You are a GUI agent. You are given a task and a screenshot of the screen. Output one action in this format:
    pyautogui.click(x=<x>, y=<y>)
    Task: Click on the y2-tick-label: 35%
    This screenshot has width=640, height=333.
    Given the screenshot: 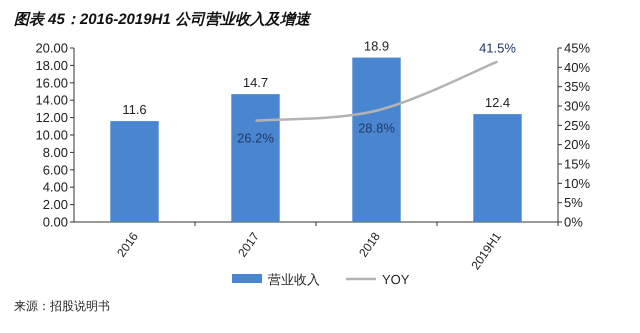 What is the action you would take?
    pyautogui.click(x=577, y=86)
    